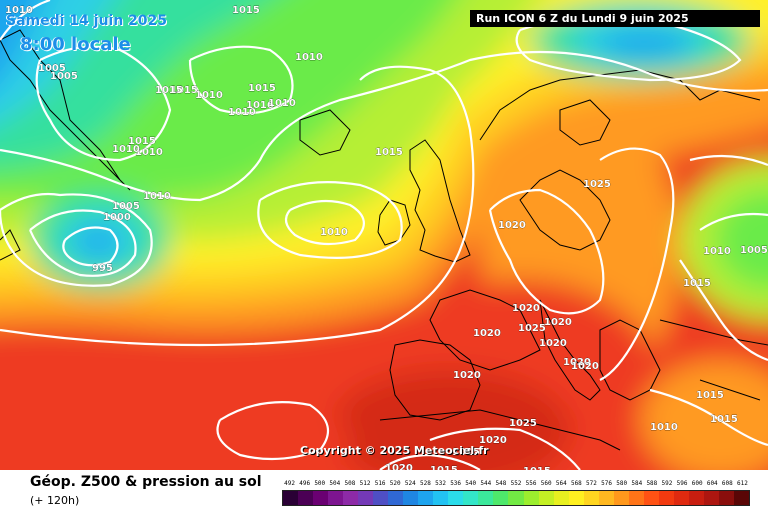 The width and height of the screenshot is (768, 512). What do you see at coordinates (260, 105) in the screenshot?
I see `isobar-label: 1016` at bounding box center [260, 105].